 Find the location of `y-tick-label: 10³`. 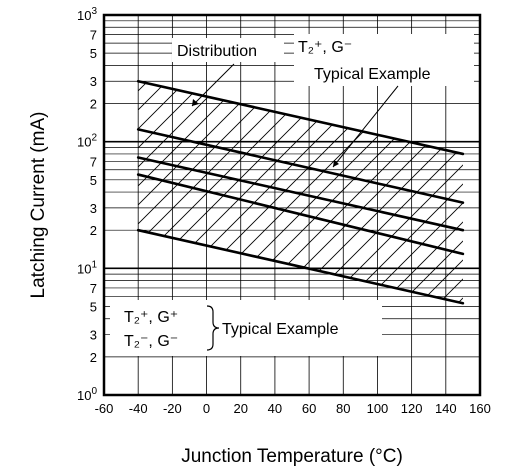

y-tick-label: 10³ is located at coordinates (87, 14).